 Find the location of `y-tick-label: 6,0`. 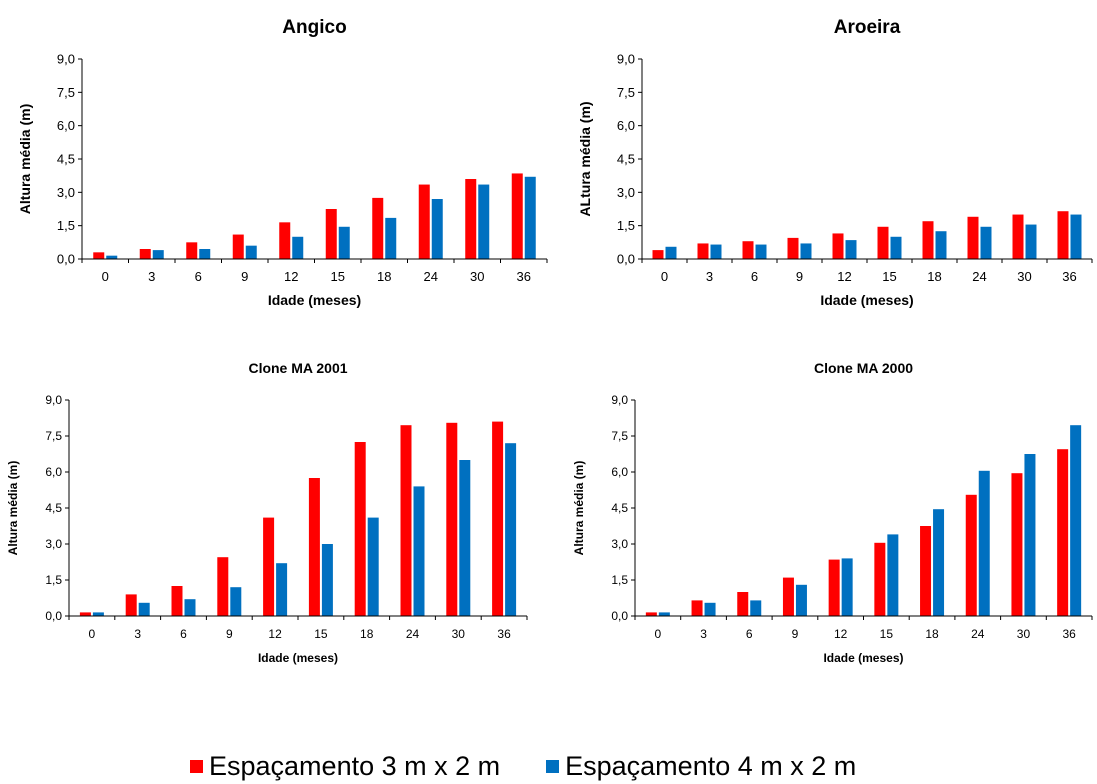

y-tick-label: 6,0 is located at coordinates (619, 472).